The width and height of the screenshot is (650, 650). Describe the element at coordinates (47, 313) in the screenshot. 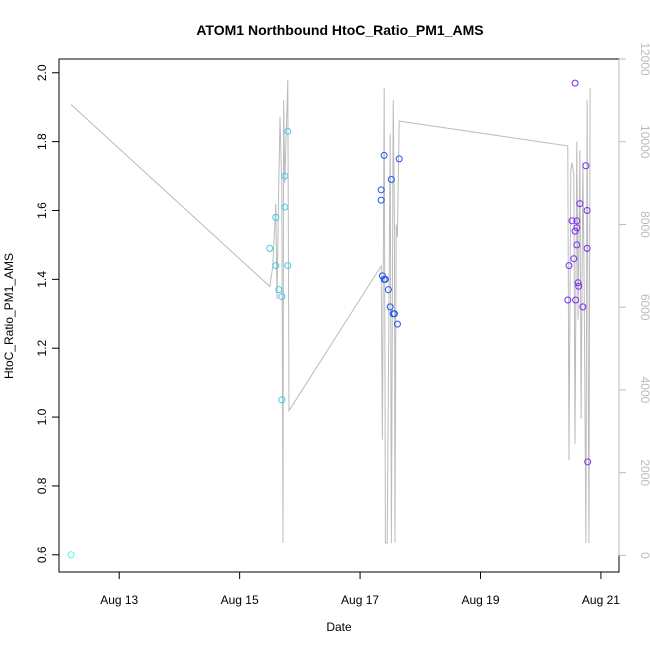

I see `y-axis: 0.6 0.8 1.0 1.2 1.4 1.6 1.8 2.0` at that location.